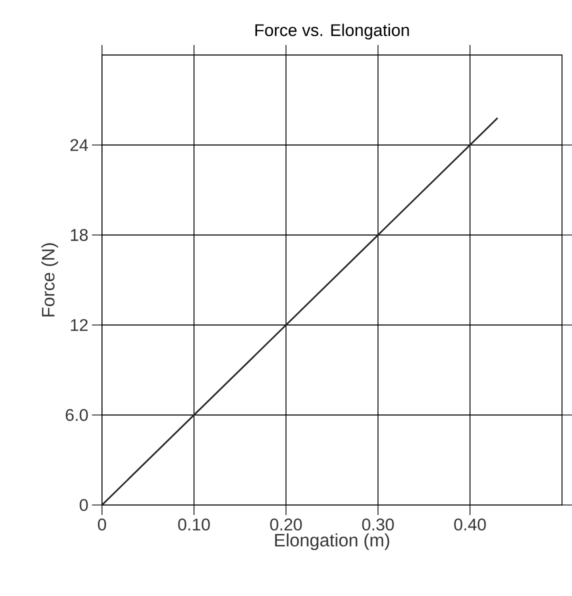 This screenshot has width=572, height=596. Describe the element at coordinates (332, 32) in the screenshot. I see `chart-title: Force vs. Elongation` at that location.